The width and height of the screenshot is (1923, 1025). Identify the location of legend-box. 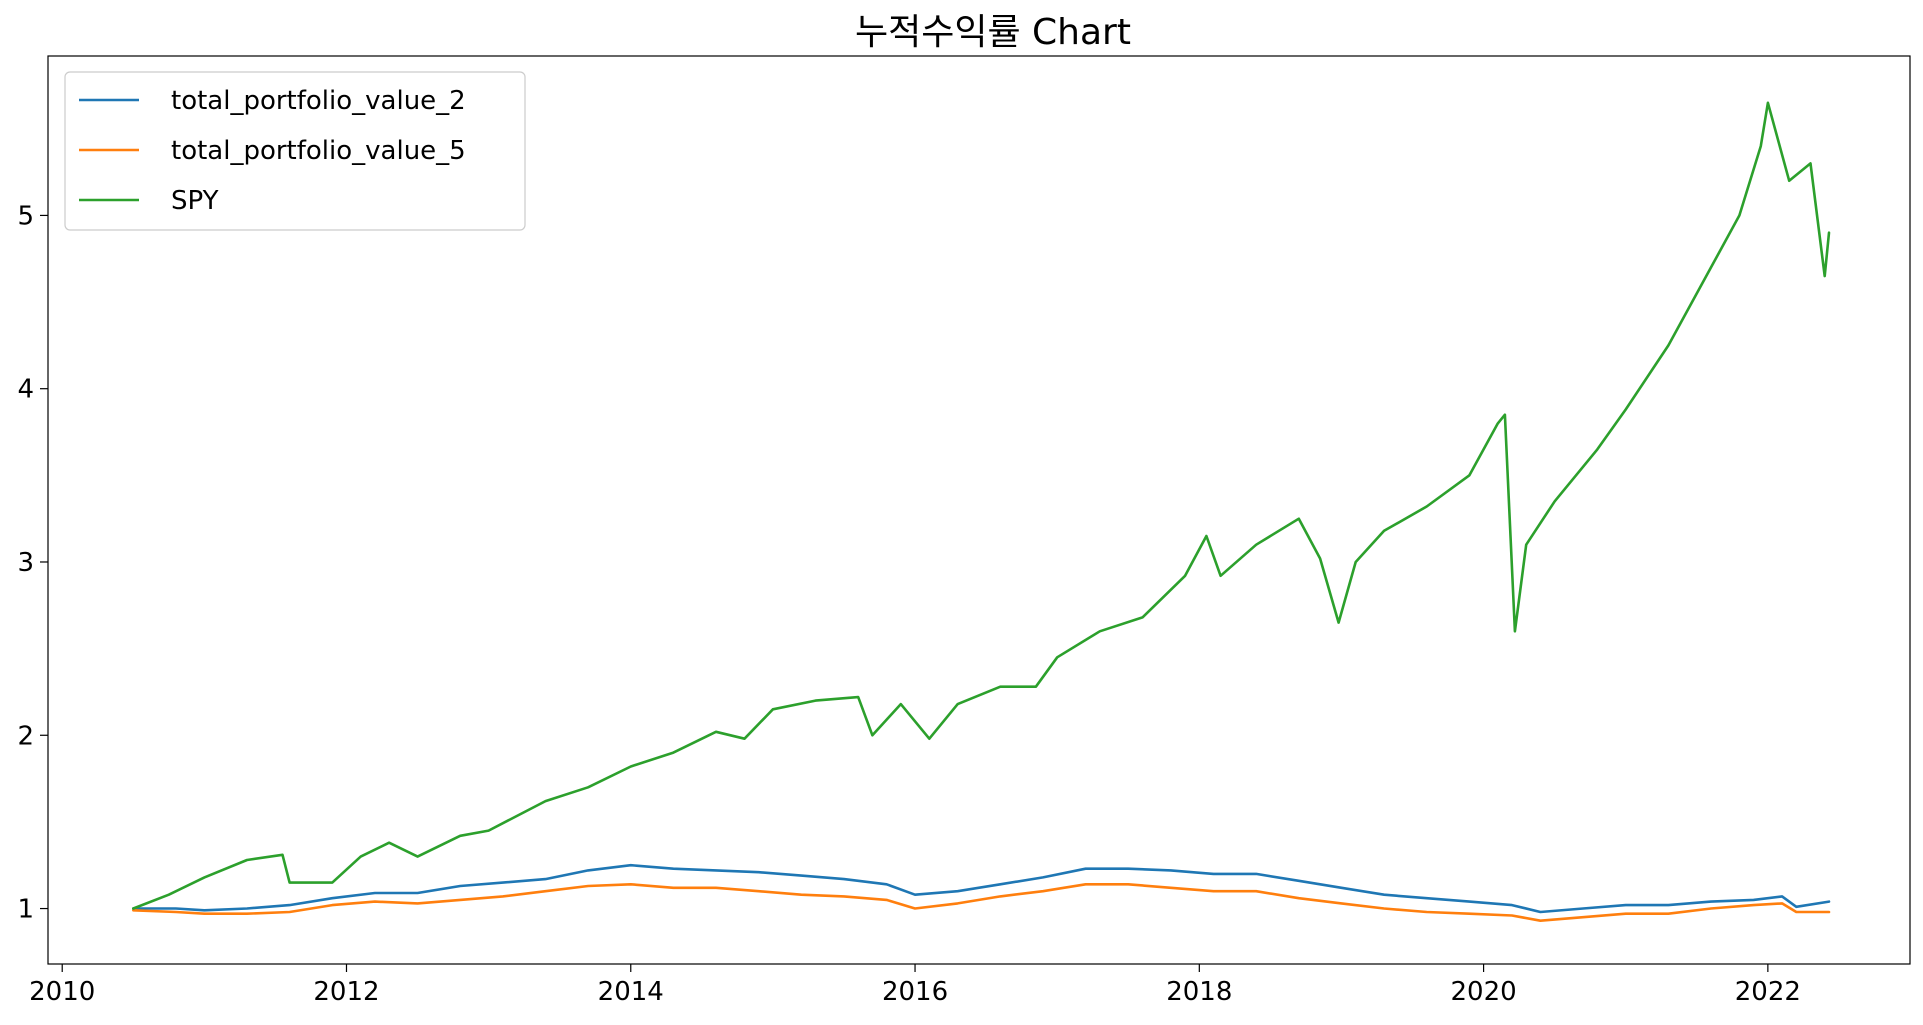
(295, 151).